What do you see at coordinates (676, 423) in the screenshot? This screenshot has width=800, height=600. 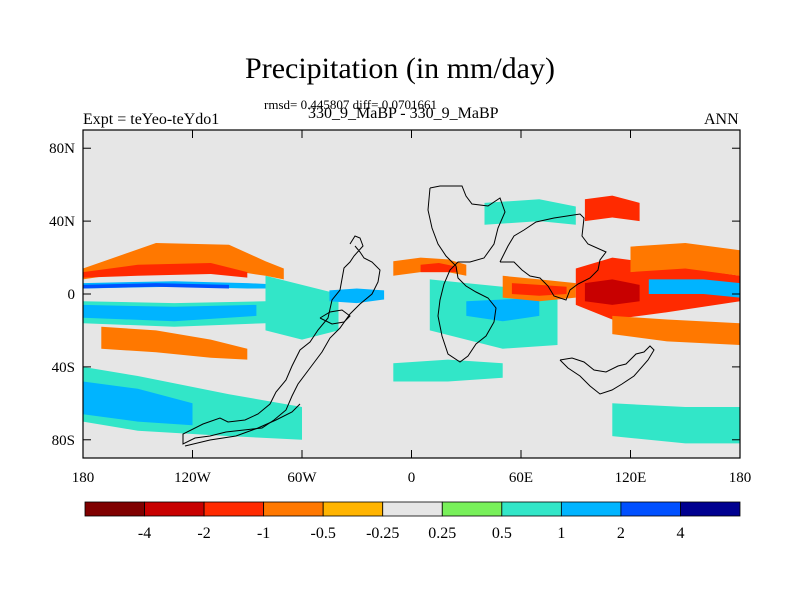 I see `anomaly-se-pacific-green` at bounding box center [676, 423].